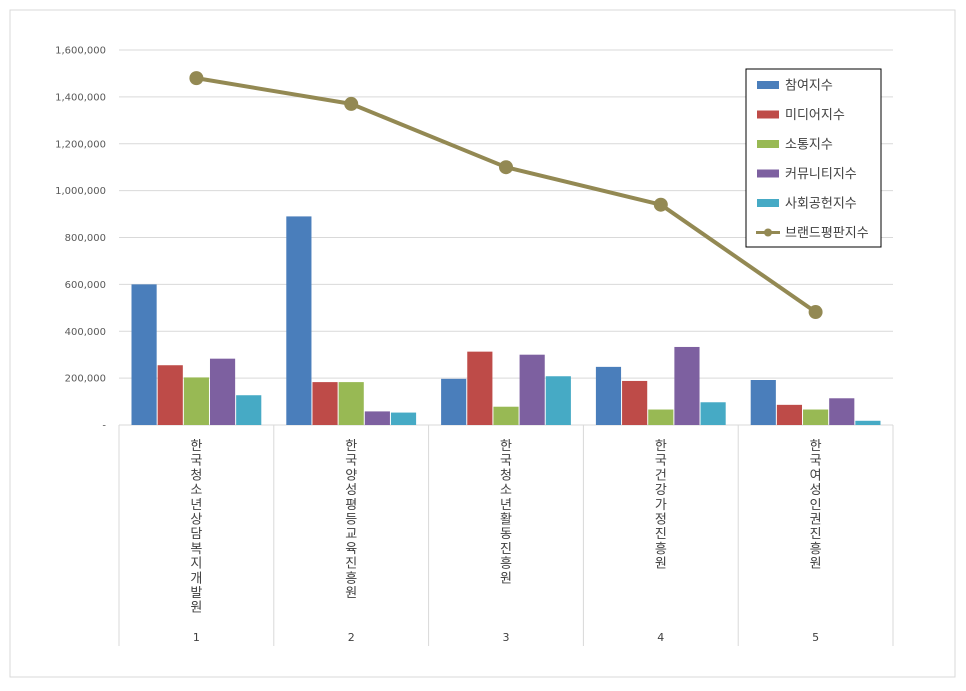 The height and width of the screenshot is (691, 966). What do you see at coordinates (813, 158) in the screenshot?
I see `legend-box` at bounding box center [813, 158].